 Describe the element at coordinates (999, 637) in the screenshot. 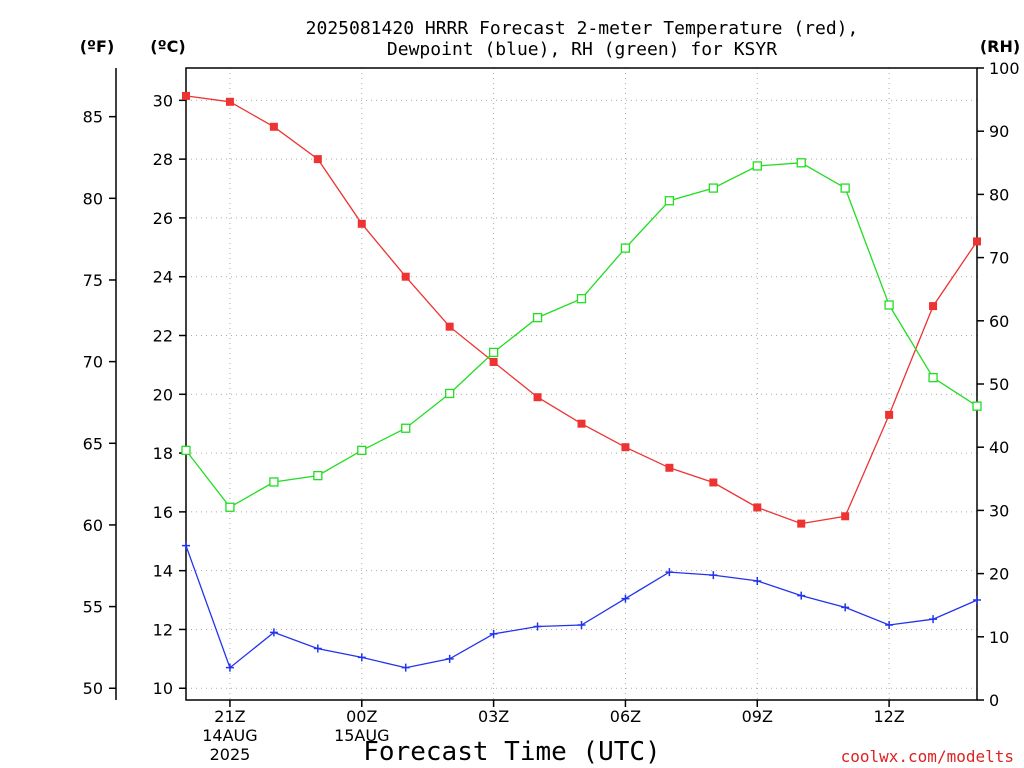

I see `rh-tick-label: 10` at that location.